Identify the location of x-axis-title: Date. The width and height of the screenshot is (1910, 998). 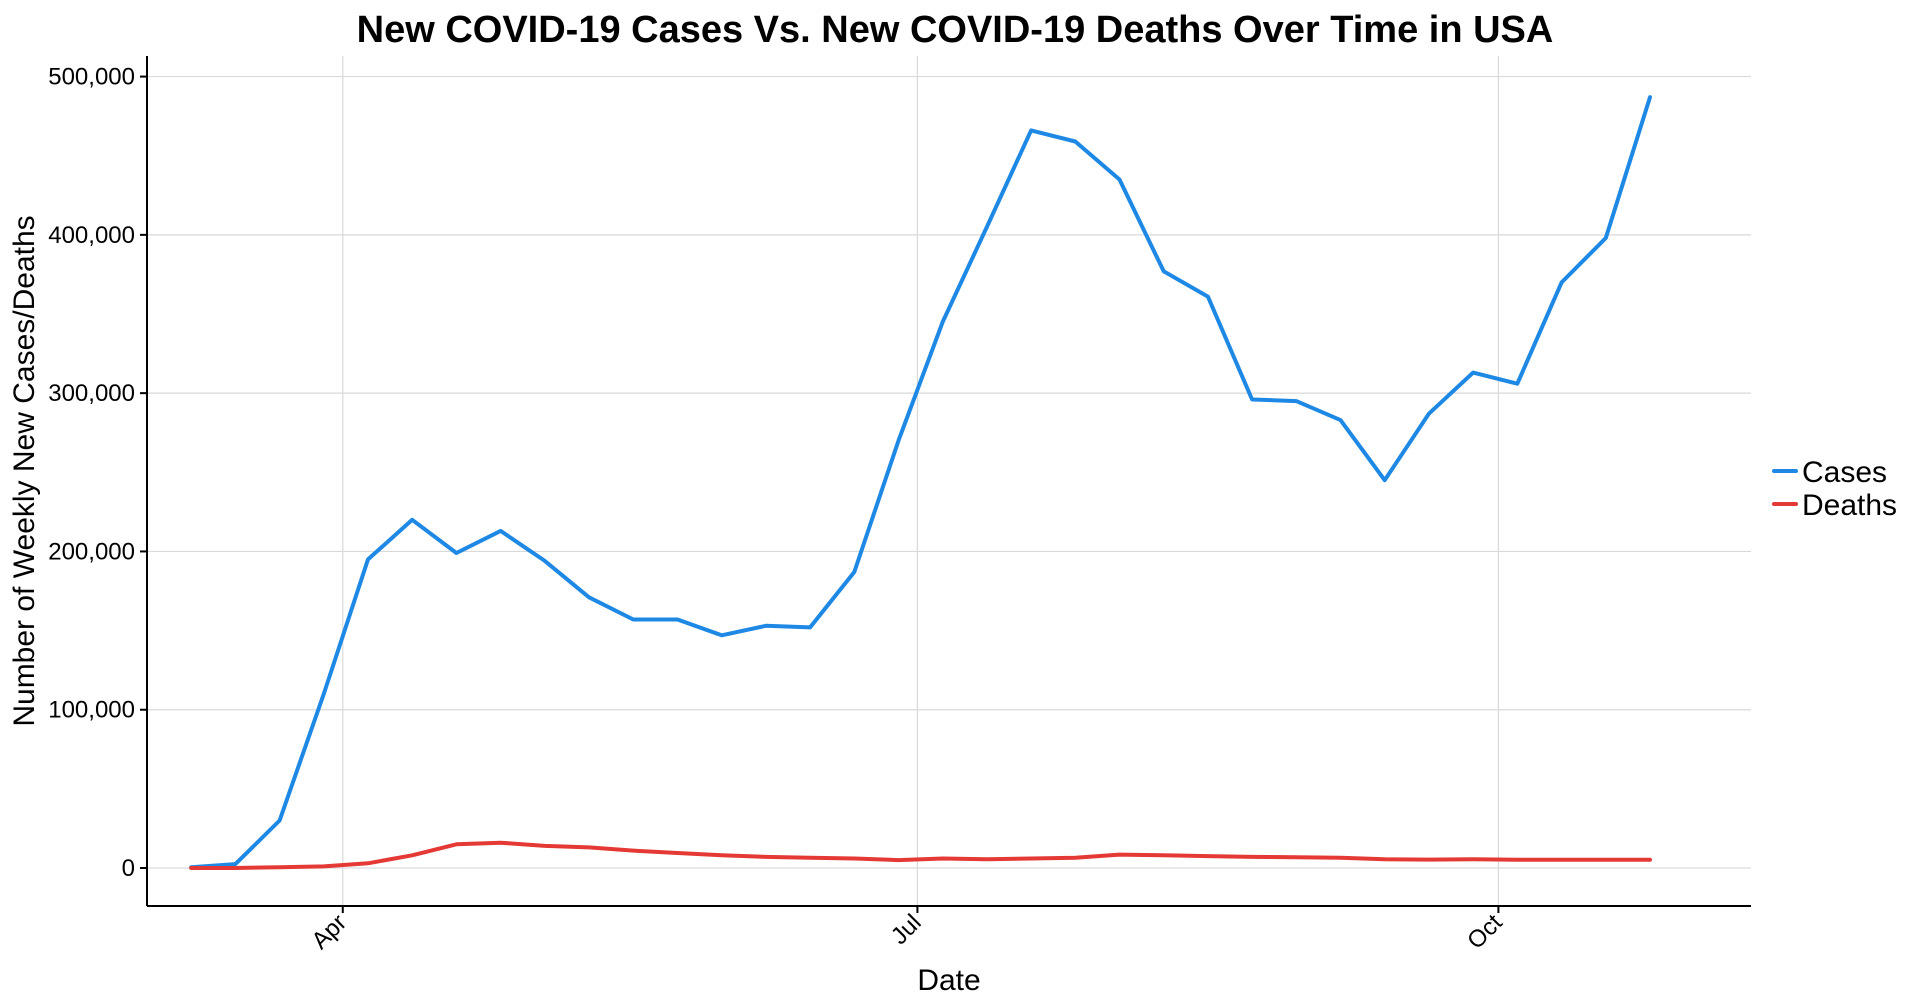
(948, 980).